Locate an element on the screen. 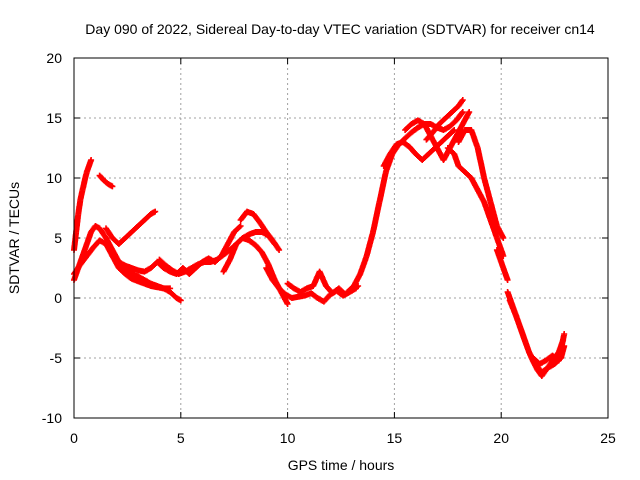 The height and width of the screenshot is (480, 640). y-tick-label: 0 is located at coordinates (58, 298).